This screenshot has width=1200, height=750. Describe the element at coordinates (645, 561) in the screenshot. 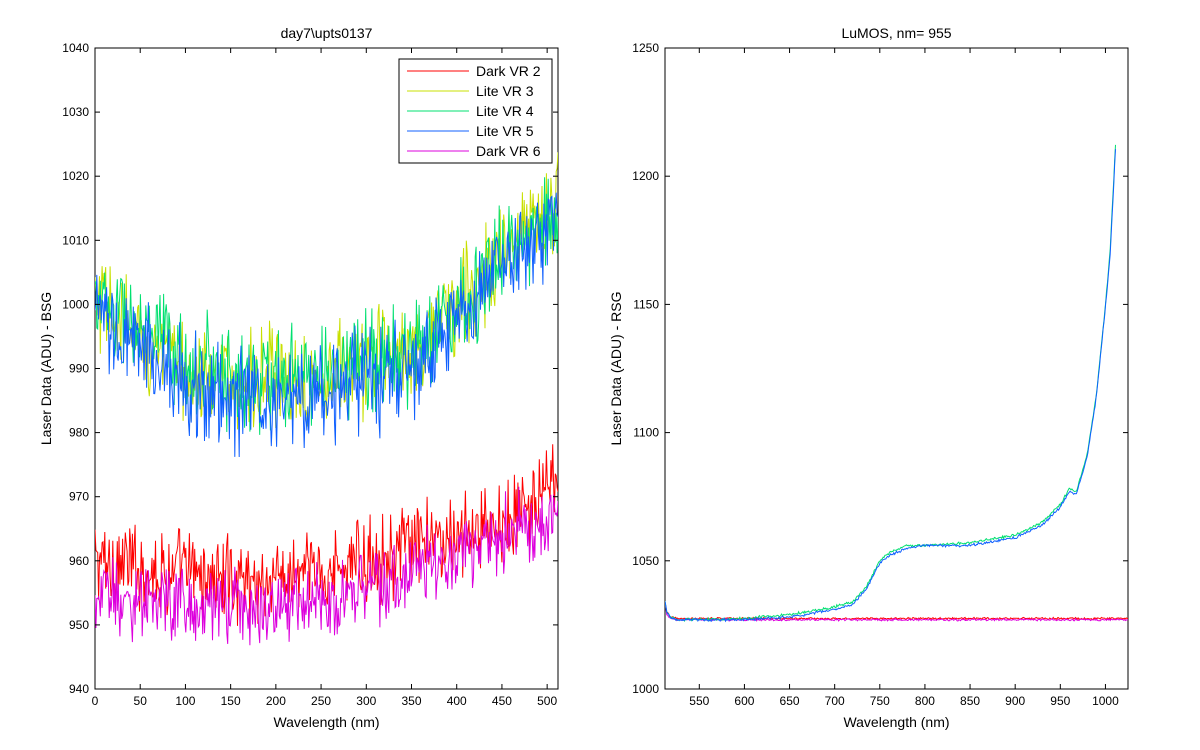

I see `y-tick-label: 1050` at that location.